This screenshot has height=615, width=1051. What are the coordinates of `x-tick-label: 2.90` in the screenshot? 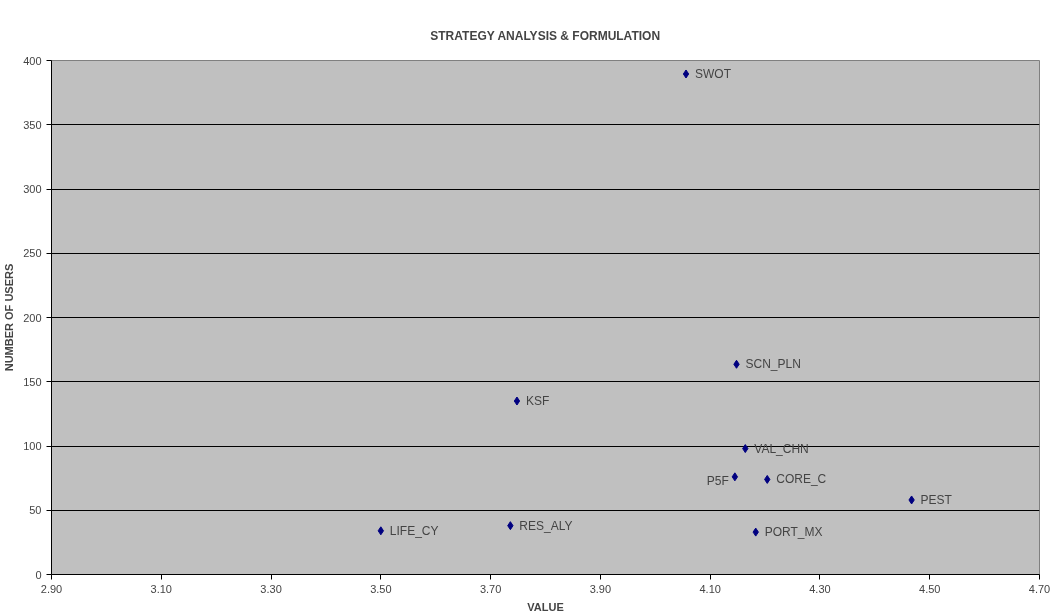 It's located at (51, 588).